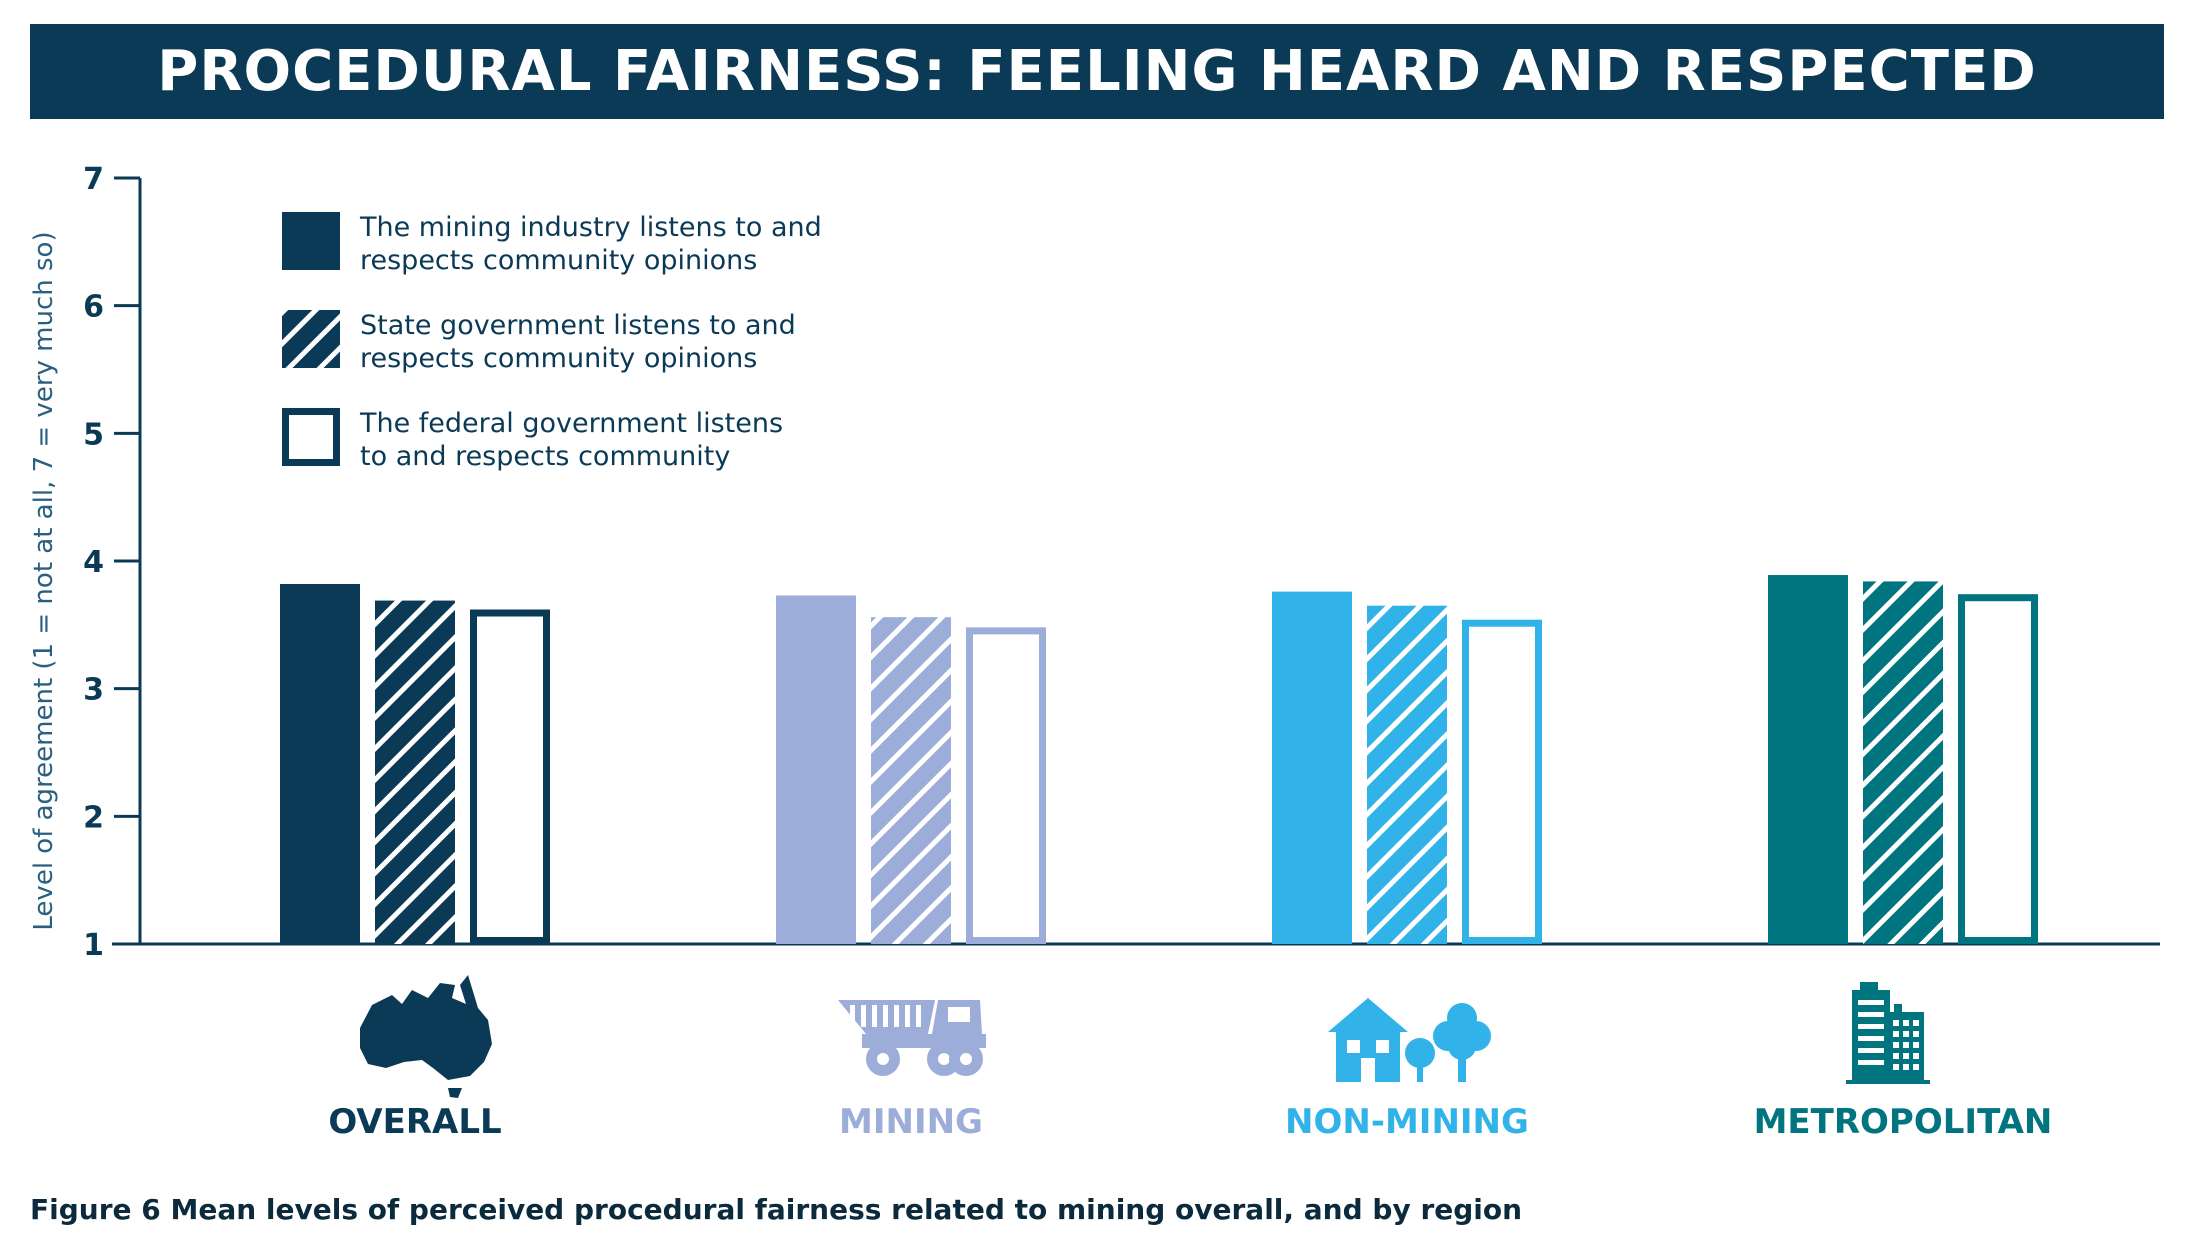 This screenshot has width=2185, height=1240. What do you see at coordinates (93, 562) in the screenshot?
I see `y-tick-label: 4` at bounding box center [93, 562].